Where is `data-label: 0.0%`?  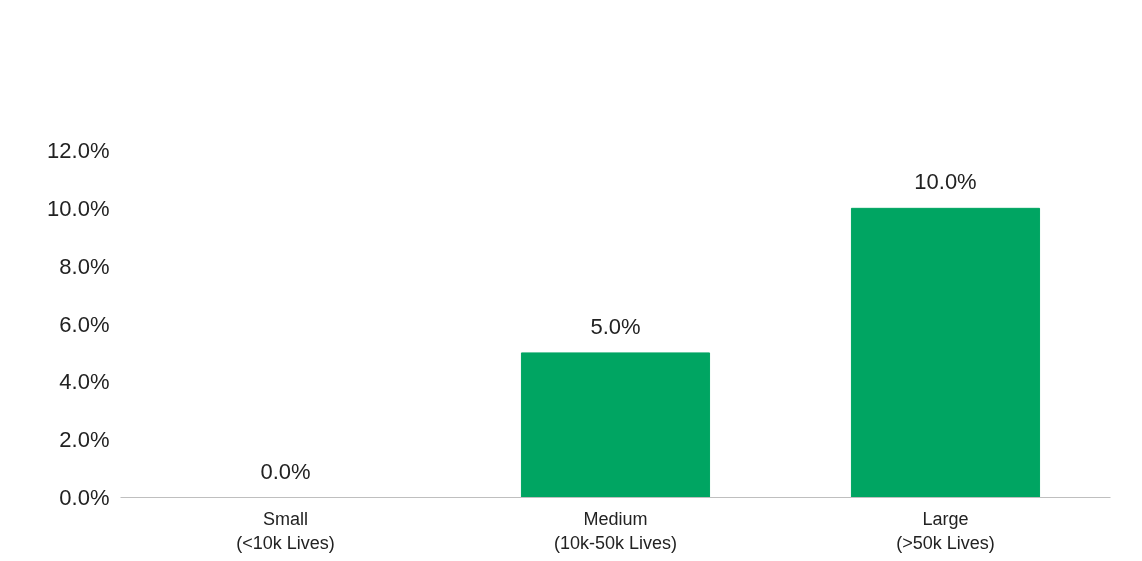
data-label: 0.0% is located at coordinates (285, 471).